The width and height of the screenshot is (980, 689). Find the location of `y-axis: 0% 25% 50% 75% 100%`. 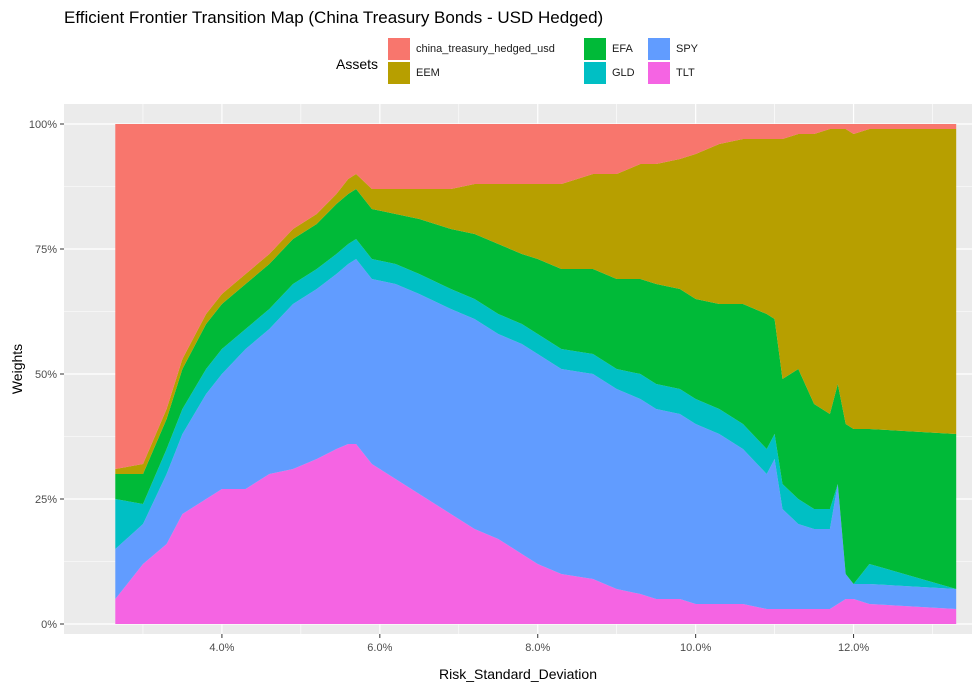

y-axis: 0% 25% 50% 75% 100% is located at coordinates (46, 375).